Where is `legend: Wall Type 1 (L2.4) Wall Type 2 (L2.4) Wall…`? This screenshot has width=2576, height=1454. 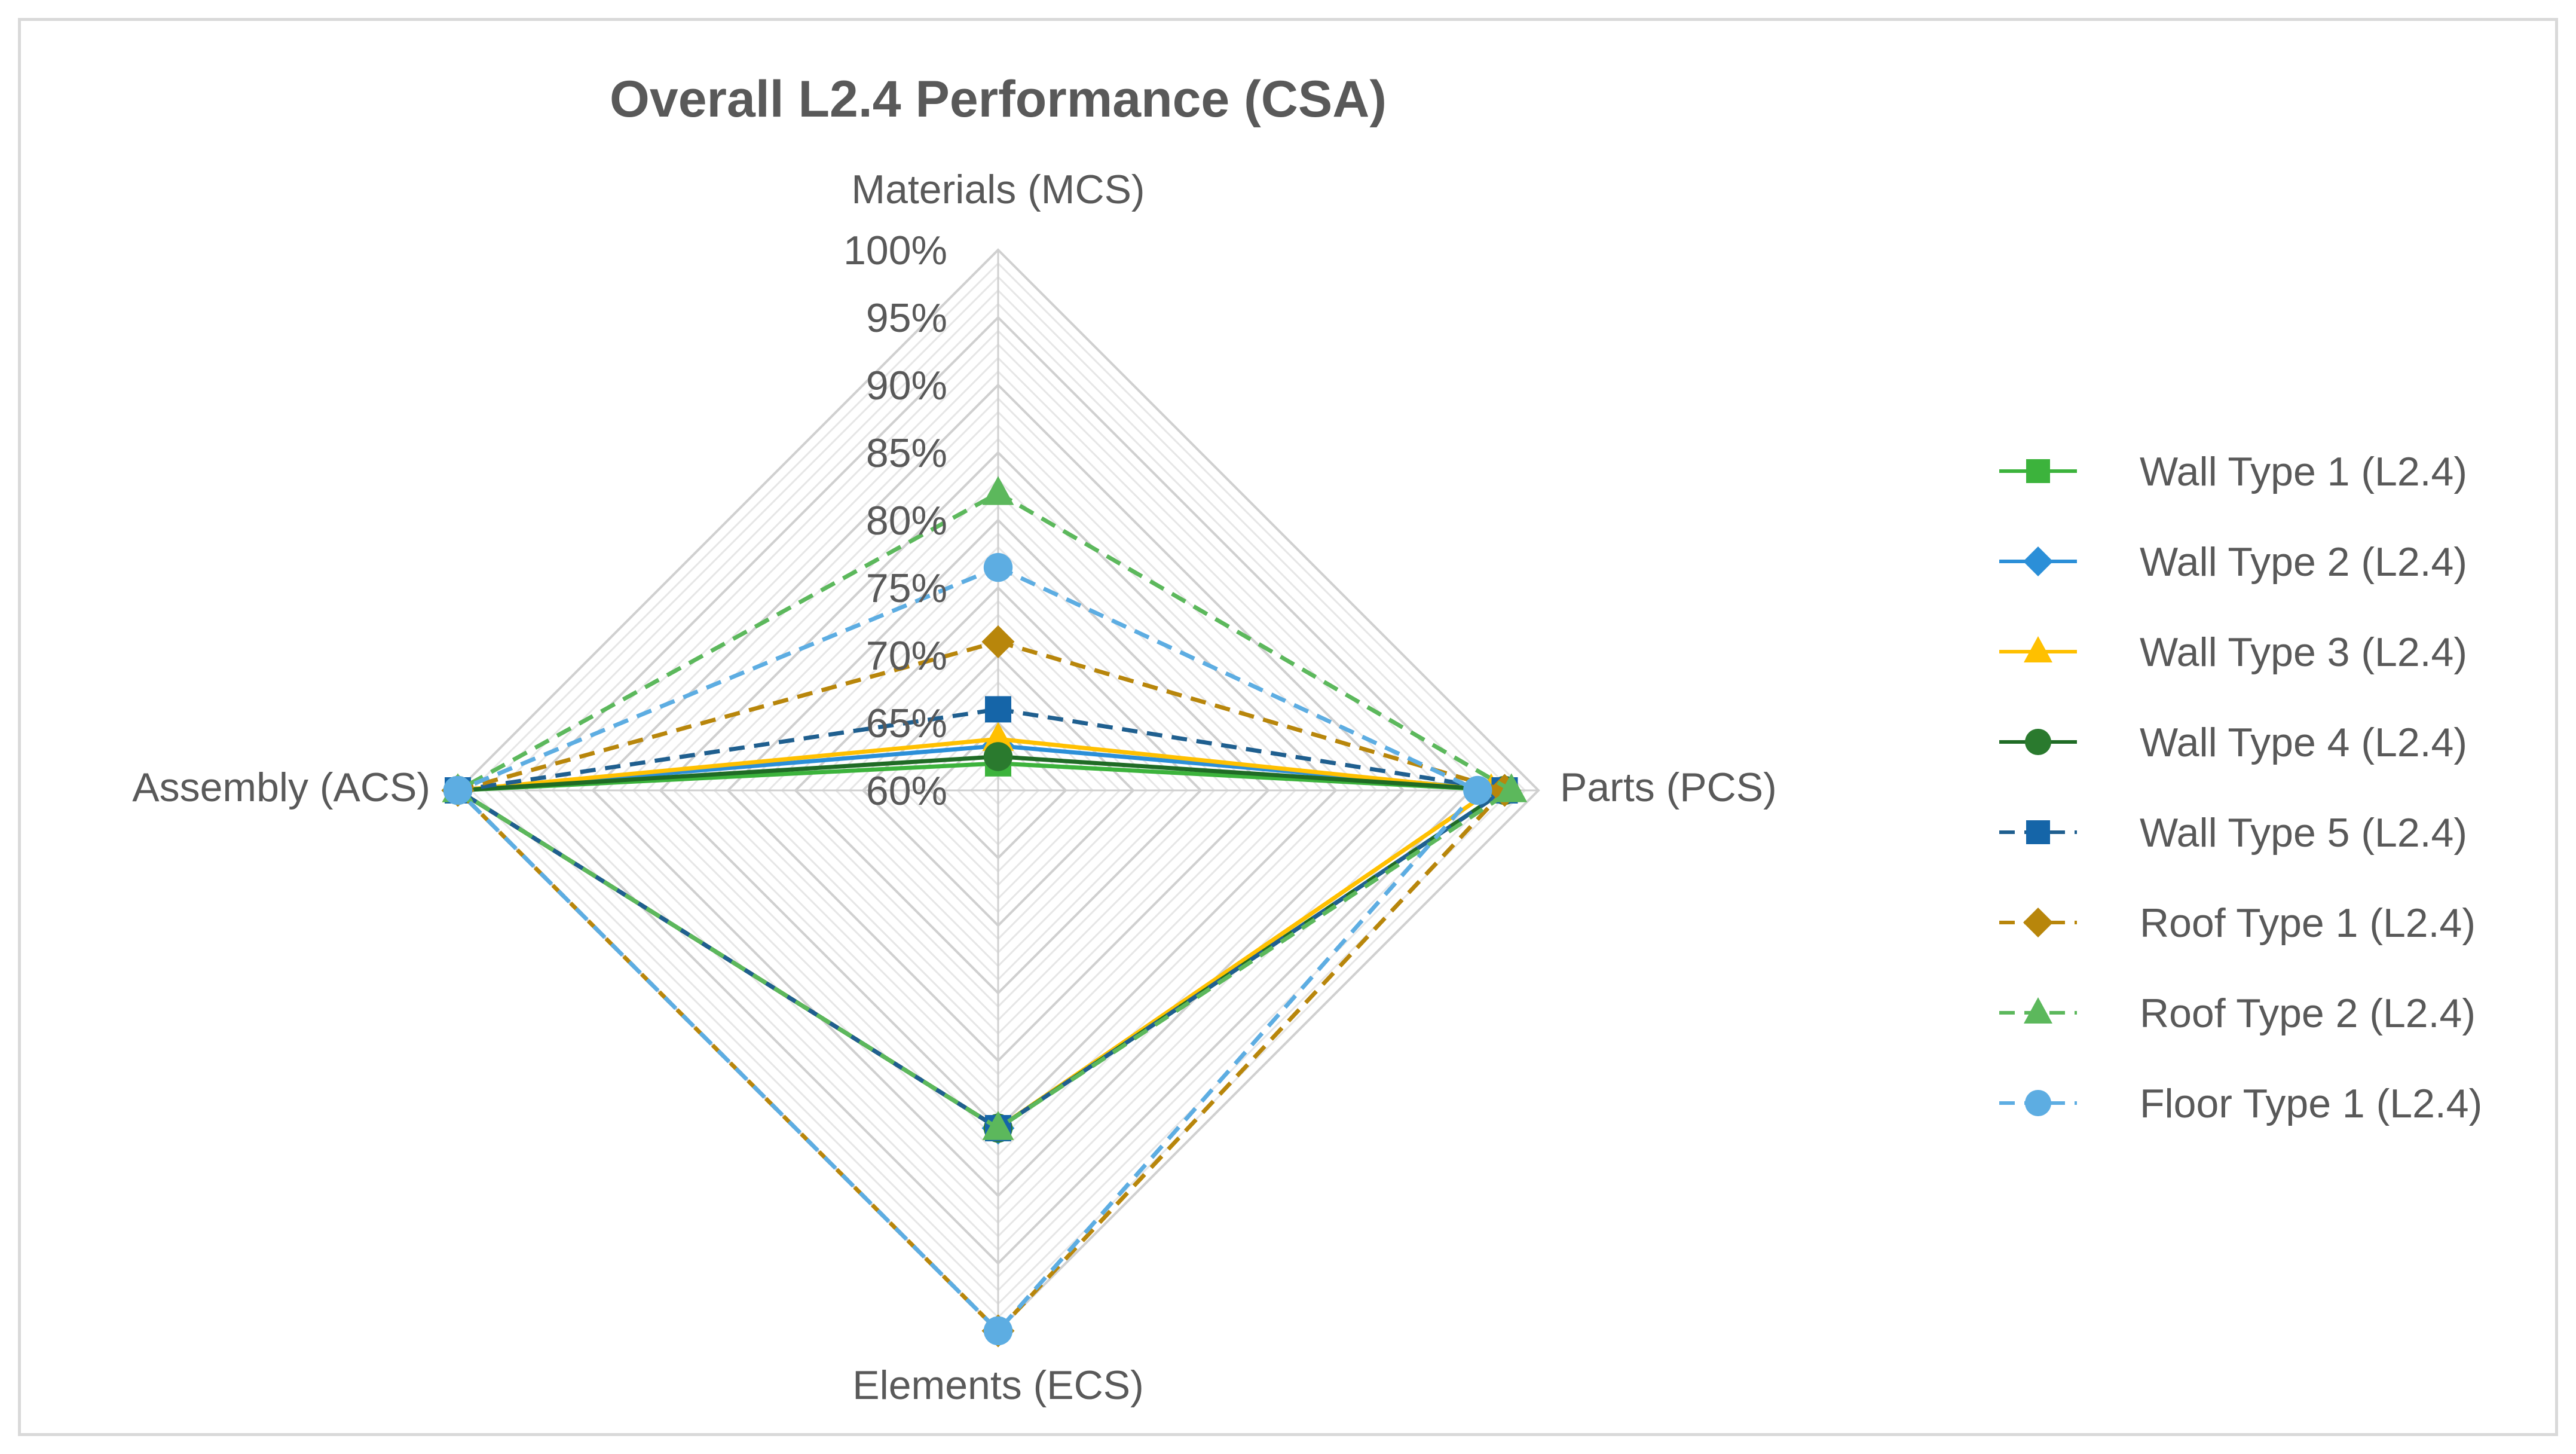 legend: Wall Type 1 (L2.4) Wall Type 2 (L2.4) Wall… is located at coordinates (2240, 788).